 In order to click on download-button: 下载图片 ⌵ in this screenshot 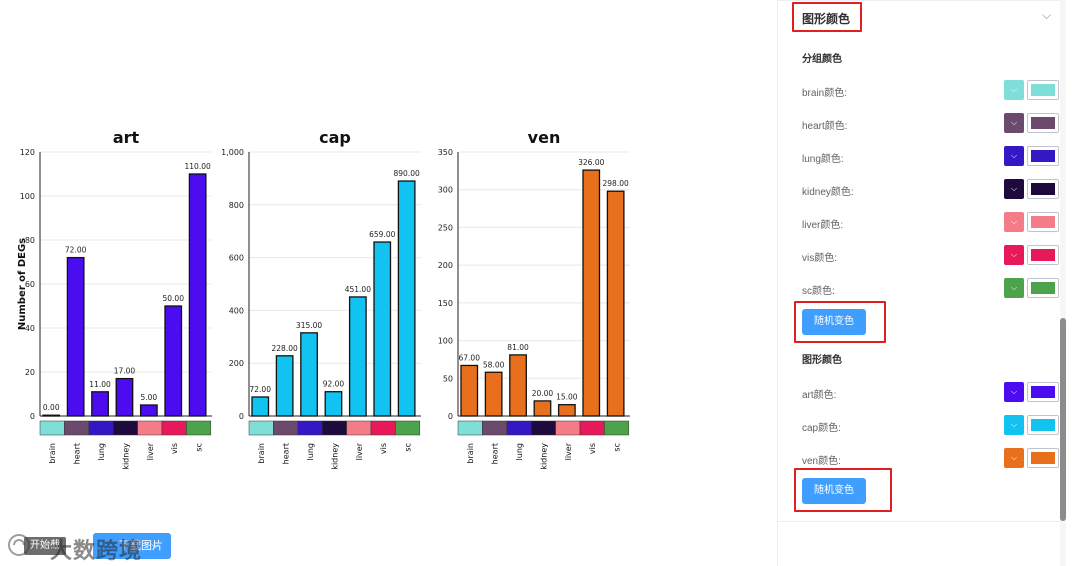, I will do `click(132, 546)`.